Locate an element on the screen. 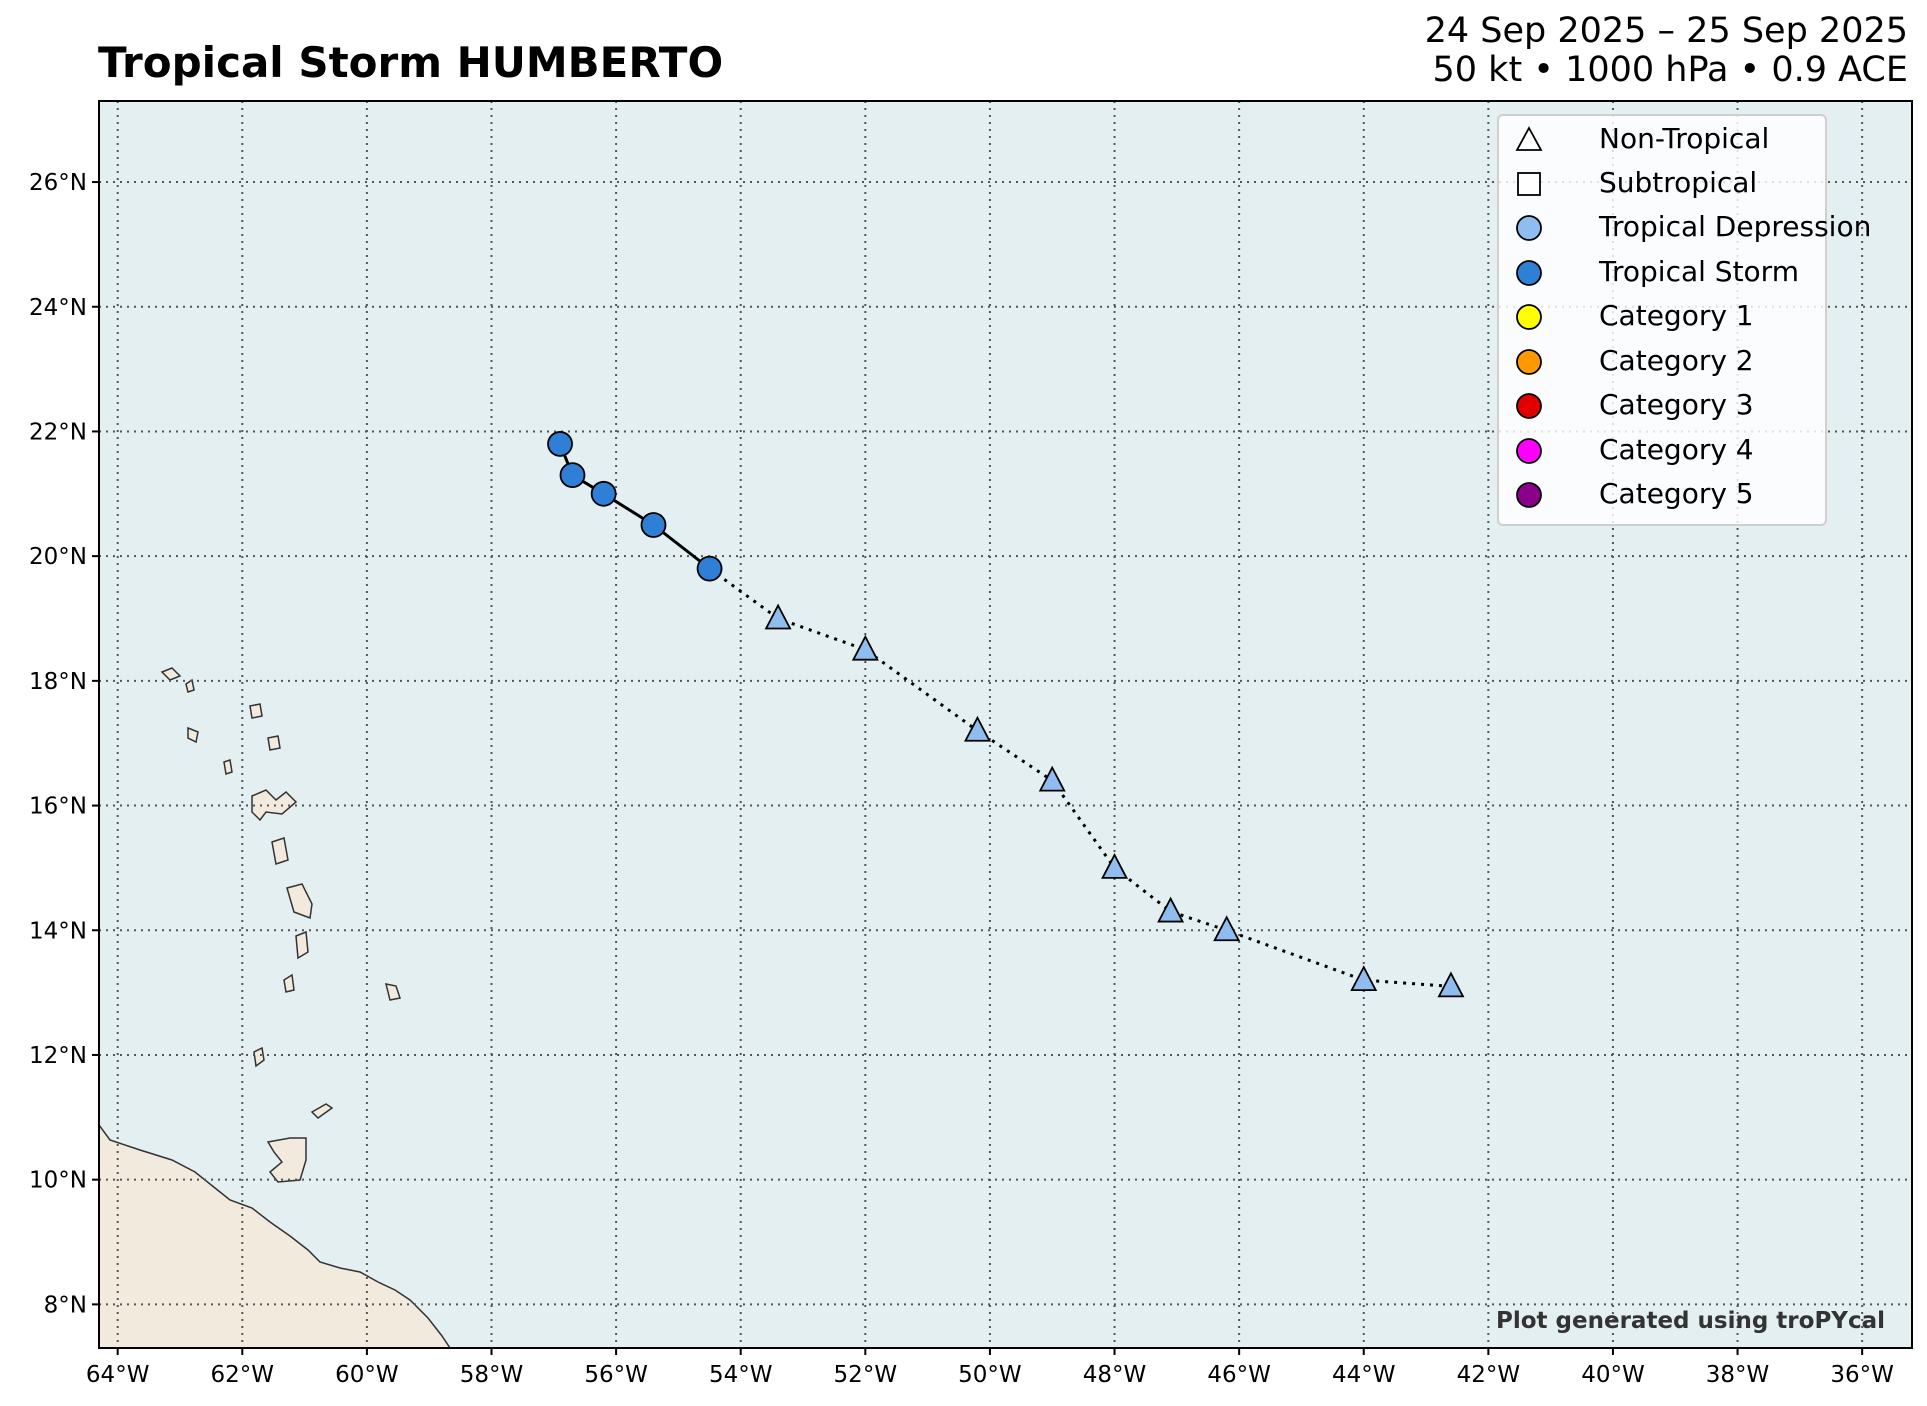 This screenshot has width=1927, height=1406. legend-item-subtropical: Subtropical is located at coordinates (1662, 184).